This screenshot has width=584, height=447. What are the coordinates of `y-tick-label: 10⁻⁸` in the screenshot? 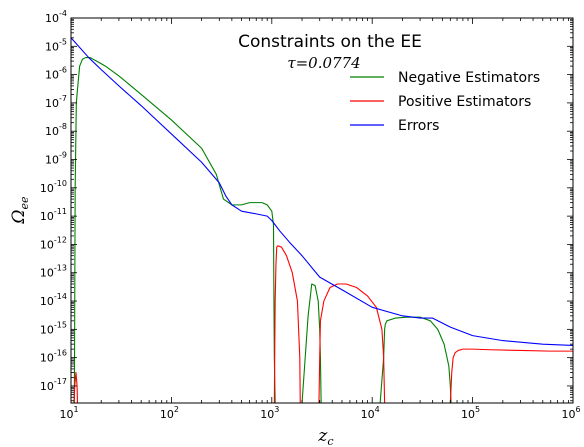 It's located at (56, 130).